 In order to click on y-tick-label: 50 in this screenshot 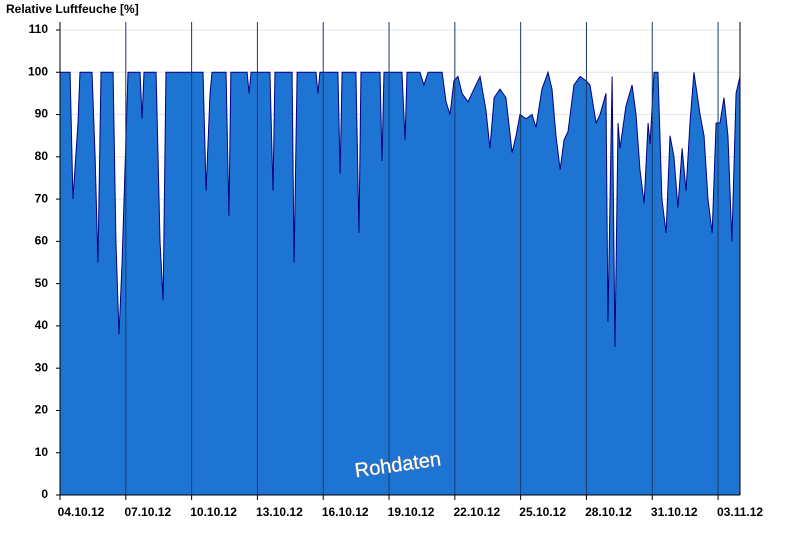, I will do `click(42, 283)`.